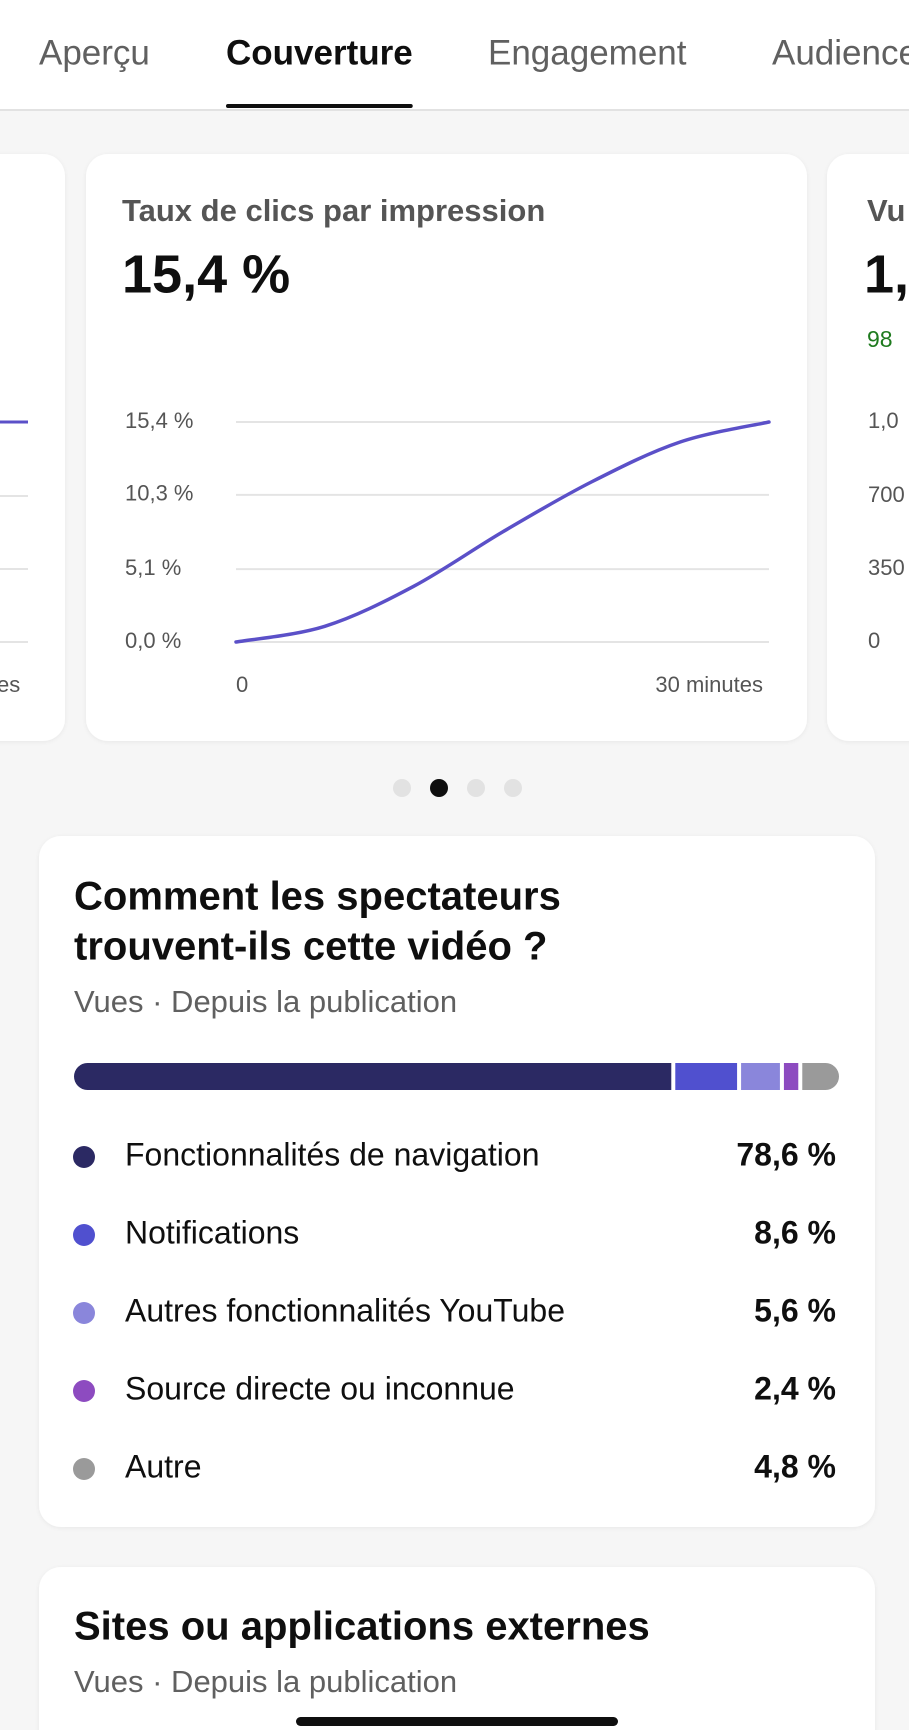  What do you see at coordinates (163, 1466) in the screenshot?
I see `legend-label: Autre` at bounding box center [163, 1466].